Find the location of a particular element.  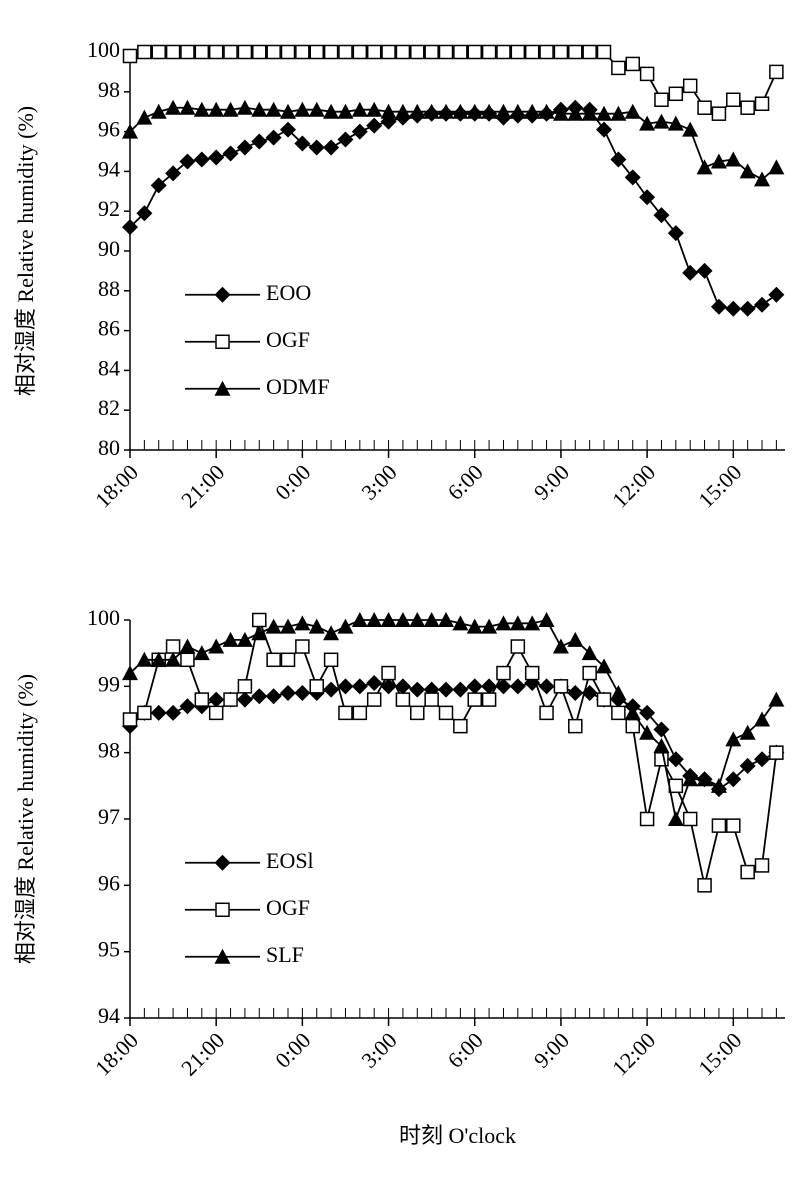

legend-label: SLF is located at coordinates (285, 954).